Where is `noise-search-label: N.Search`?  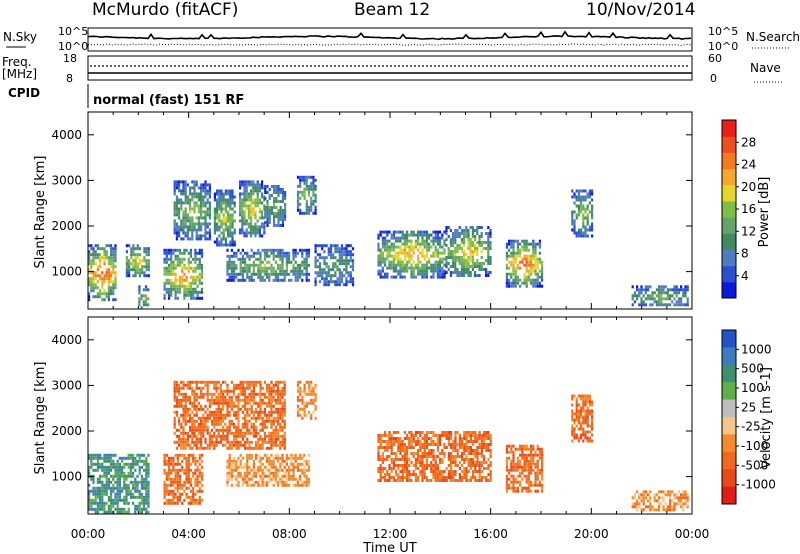
noise-search-label: N.Search is located at coordinates (773, 37).